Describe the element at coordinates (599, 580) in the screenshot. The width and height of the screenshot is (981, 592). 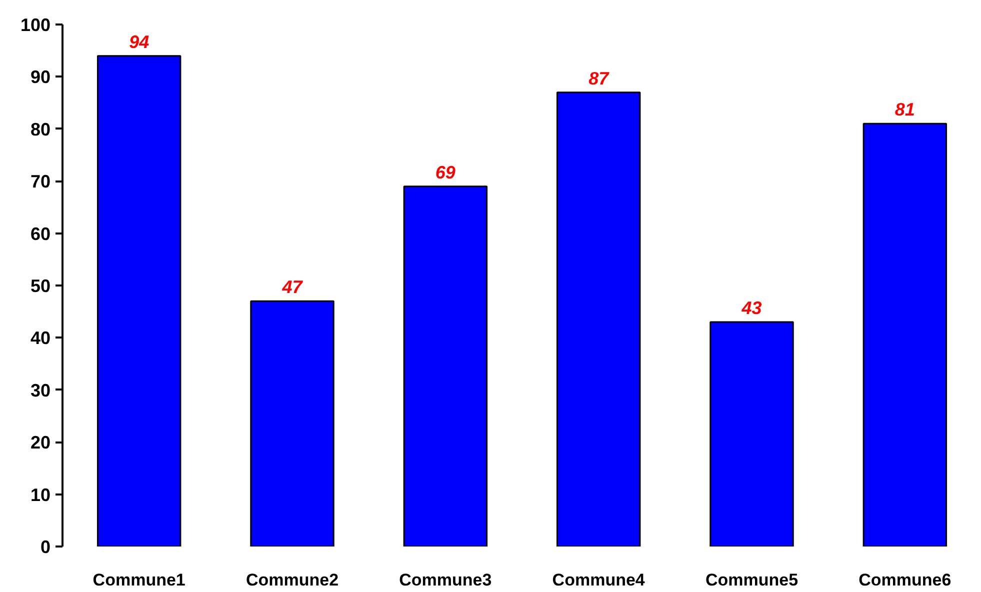
I see `x-tick-label: Commune4` at that location.